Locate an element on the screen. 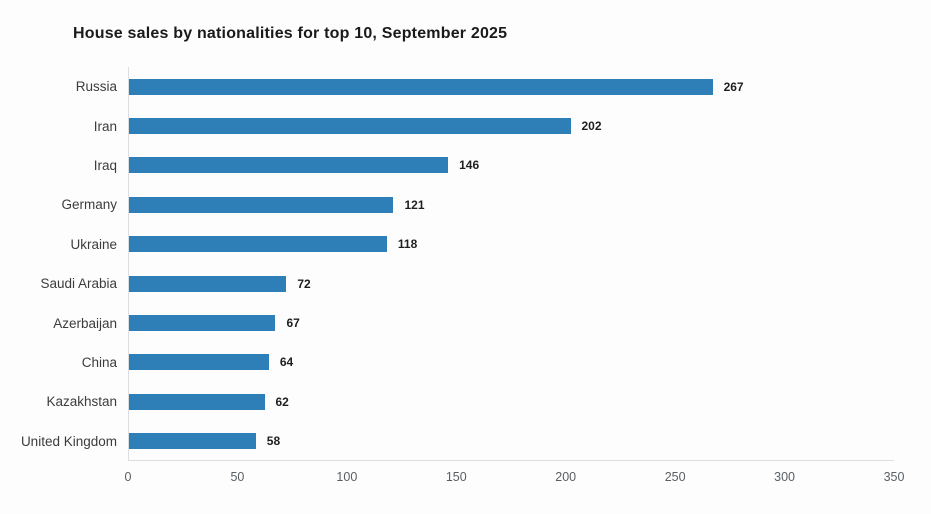 This screenshot has width=931, height=514. bar-row: Germany 121 is located at coordinates (477, 204).